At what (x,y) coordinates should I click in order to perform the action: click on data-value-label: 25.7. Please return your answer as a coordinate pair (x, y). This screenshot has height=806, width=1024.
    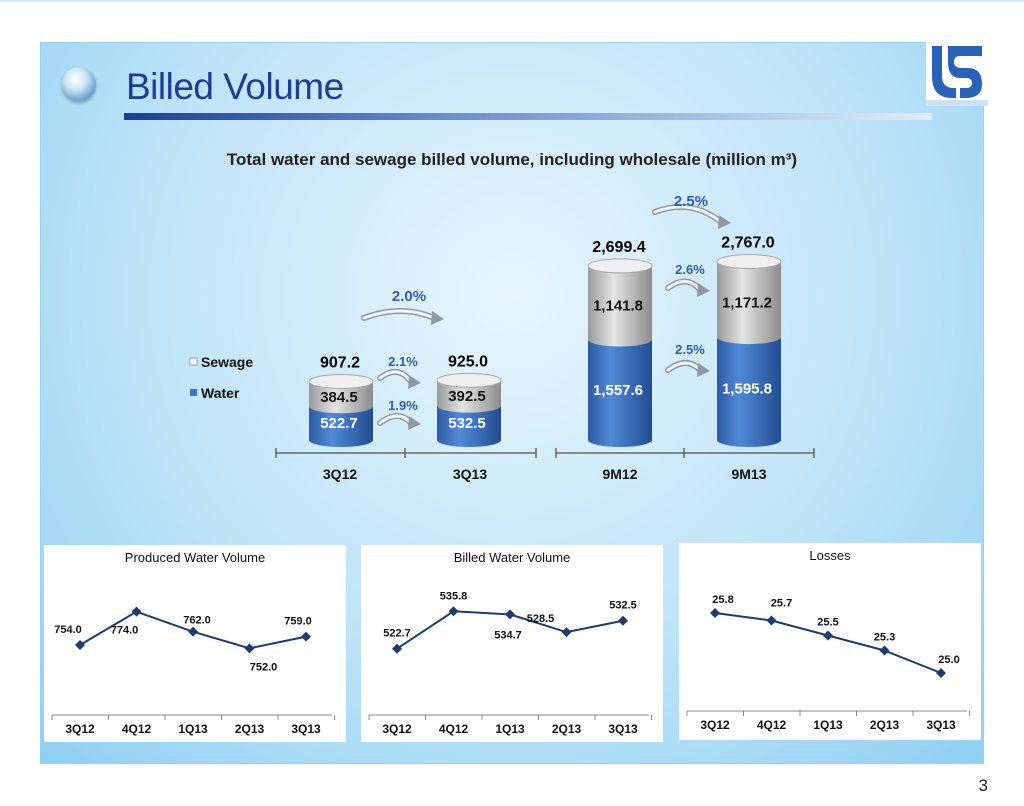
    Looking at the image, I should click on (781, 604).